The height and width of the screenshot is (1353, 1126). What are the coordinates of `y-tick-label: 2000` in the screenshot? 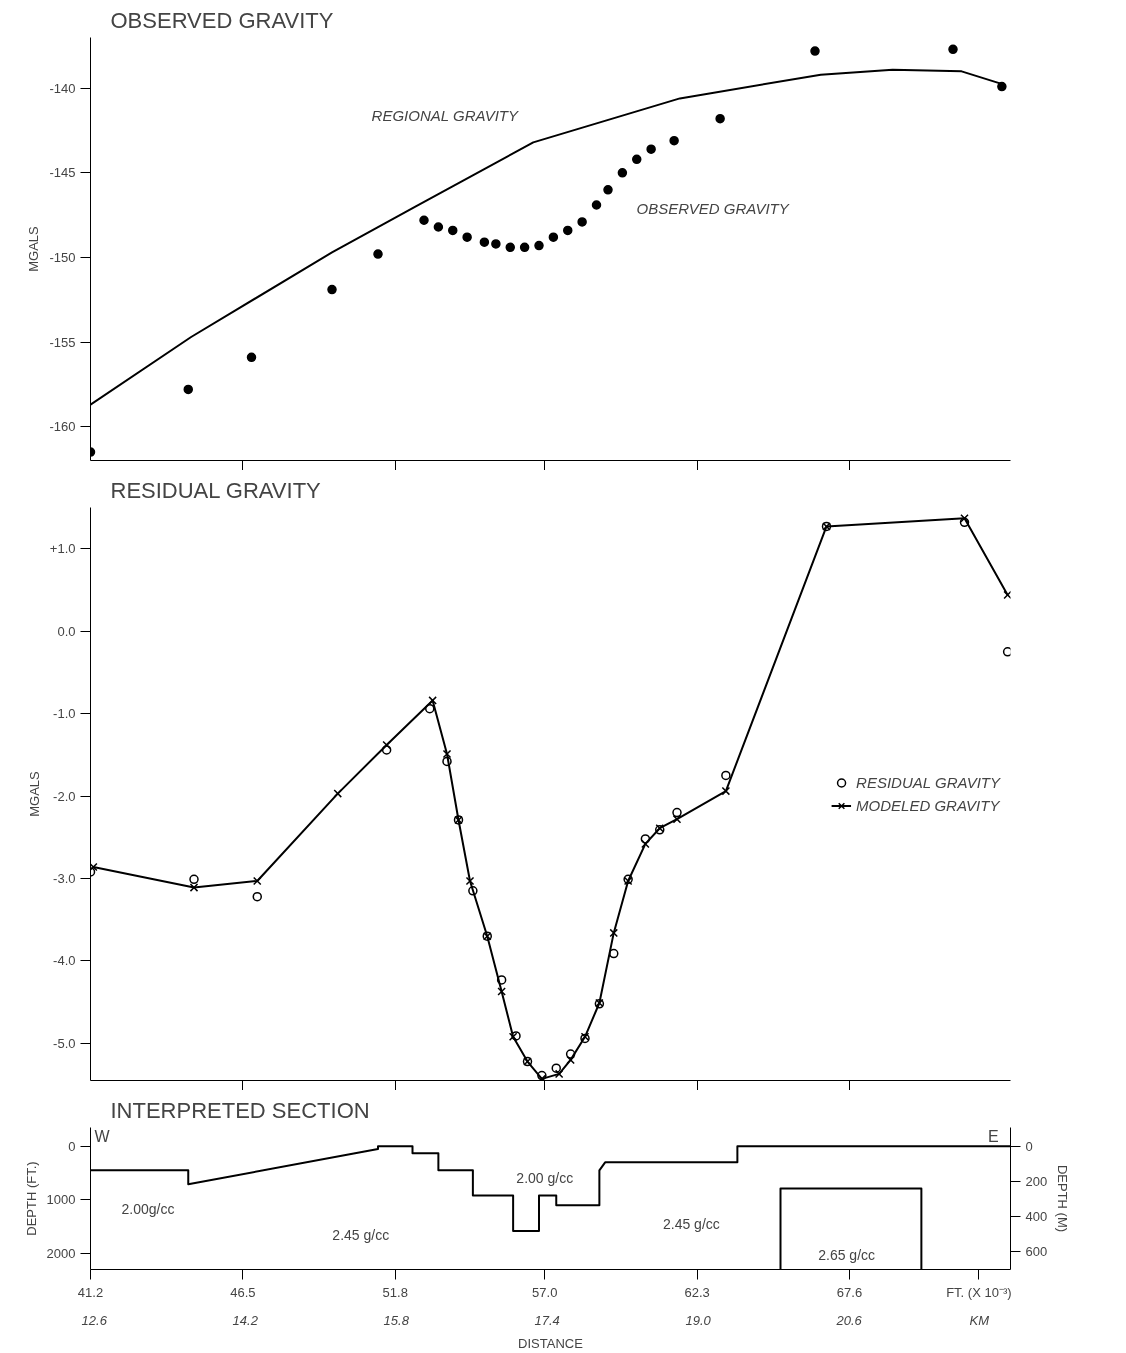 It's located at (61, 1253).